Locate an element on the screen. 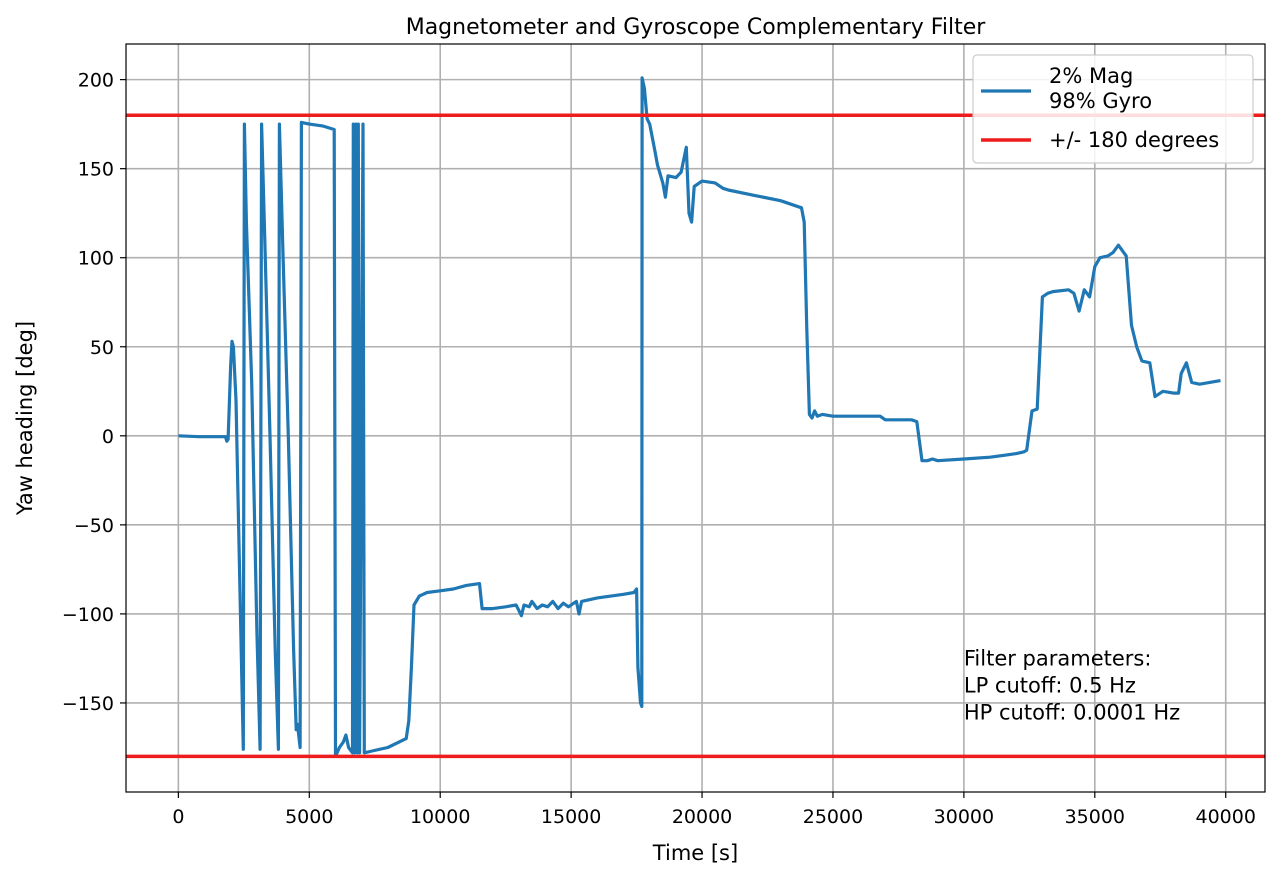 The height and width of the screenshot is (880, 1280). annotation-line: LP cutoff: 0.5 Hz is located at coordinates (1050, 685).